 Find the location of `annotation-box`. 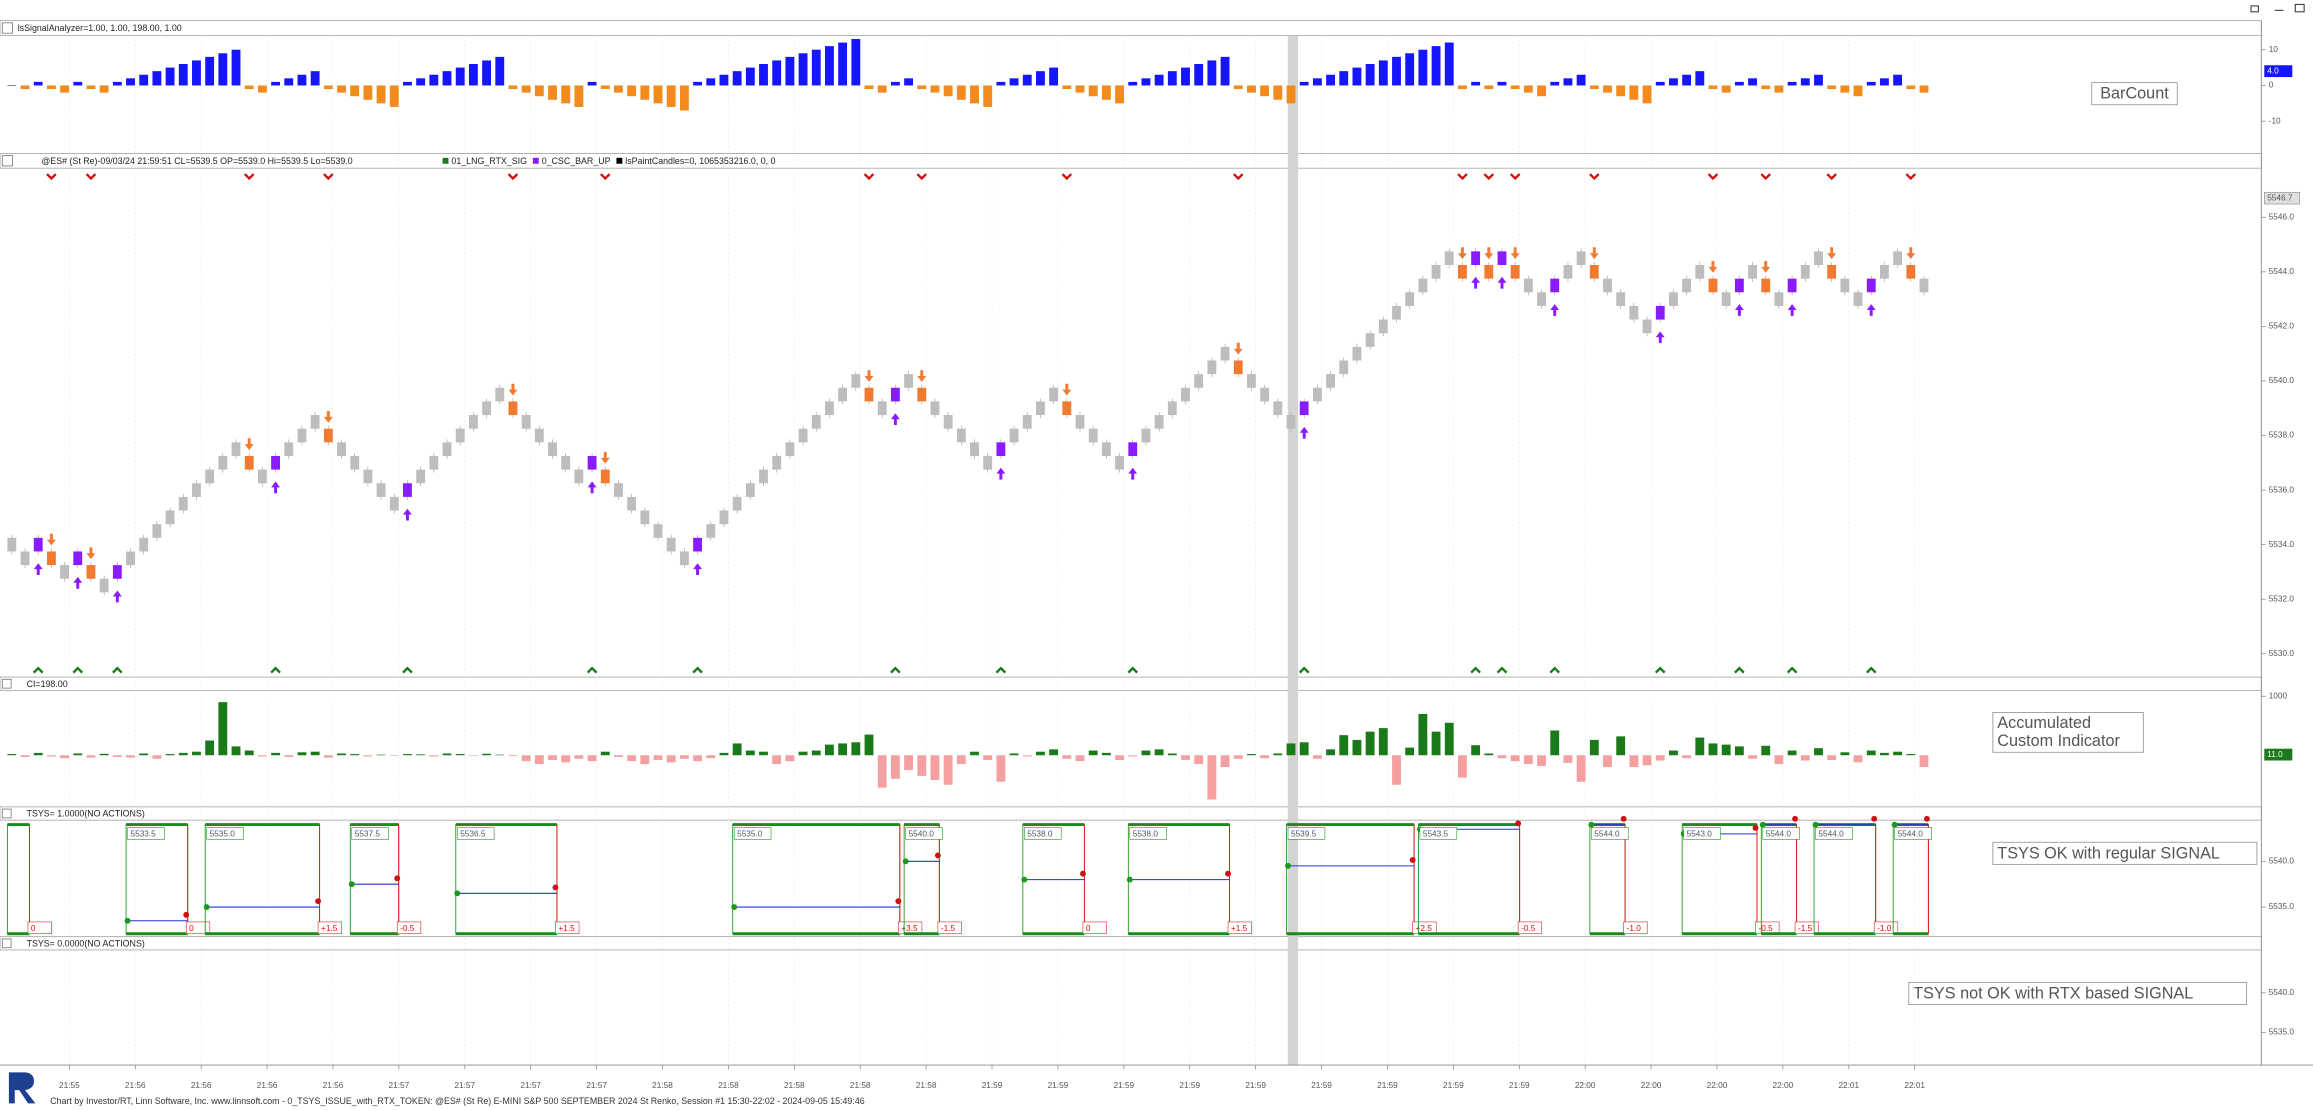

annotation-box is located at coordinates (2078, 993).